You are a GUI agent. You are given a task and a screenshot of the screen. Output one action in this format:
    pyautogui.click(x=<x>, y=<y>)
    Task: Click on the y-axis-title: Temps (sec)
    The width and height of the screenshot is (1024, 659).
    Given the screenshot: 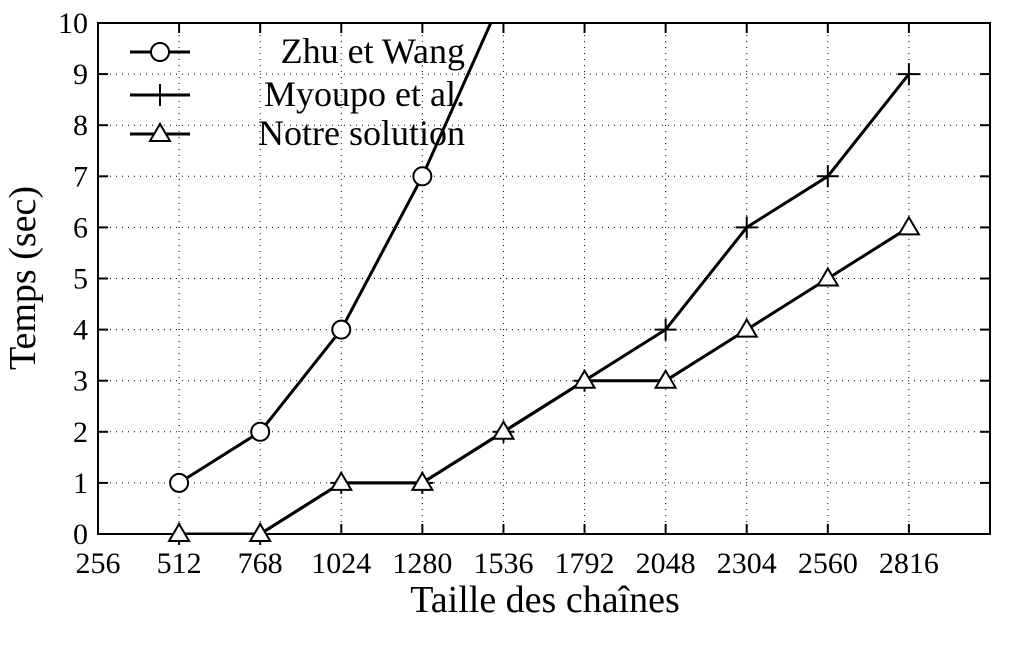 What is the action you would take?
    pyautogui.click(x=23, y=278)
    